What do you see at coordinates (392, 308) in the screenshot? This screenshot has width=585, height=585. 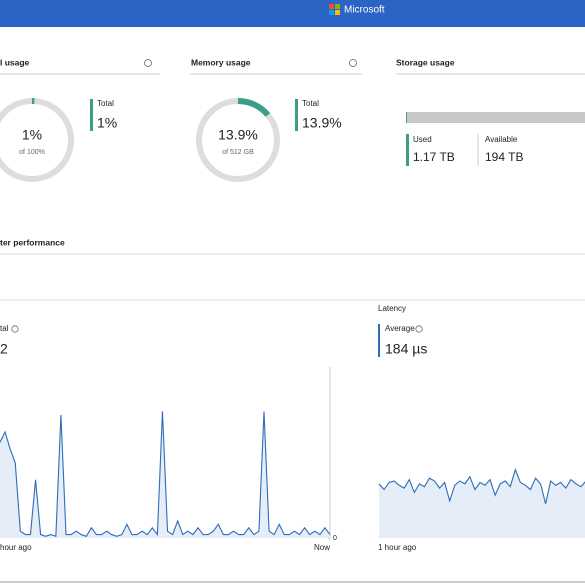 I see `chart-title: Latency` at bounding box center [392, 308].